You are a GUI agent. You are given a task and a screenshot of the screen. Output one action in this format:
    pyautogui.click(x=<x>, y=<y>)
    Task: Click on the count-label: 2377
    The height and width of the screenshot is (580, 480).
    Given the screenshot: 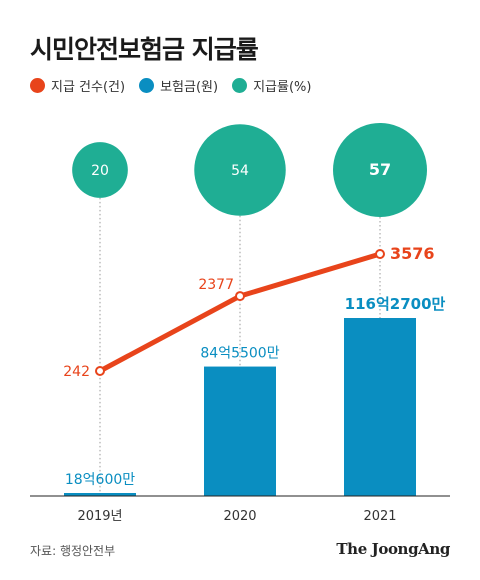 What is the action you would take?
    pyautogui.click(x=216, y=285)
    